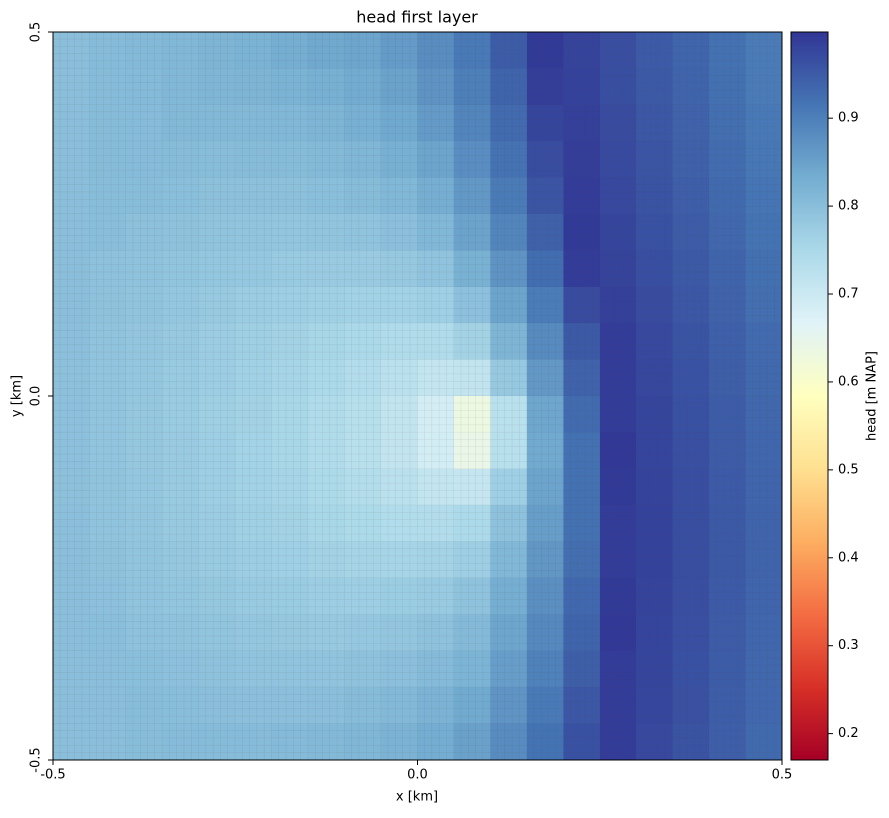  I want to click on x-tick-label: 0.0, so click(417, 775).